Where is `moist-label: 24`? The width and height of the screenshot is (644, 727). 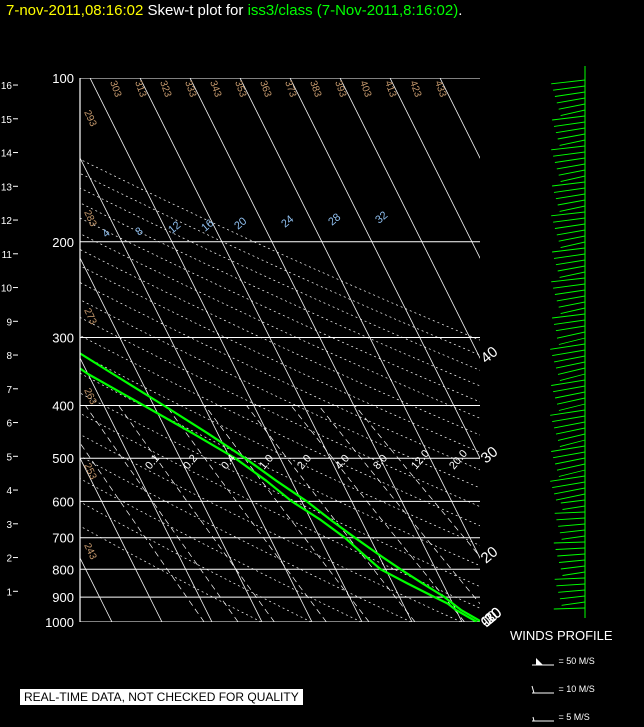 moist-label: 24 is located at coordinates (287, 221).